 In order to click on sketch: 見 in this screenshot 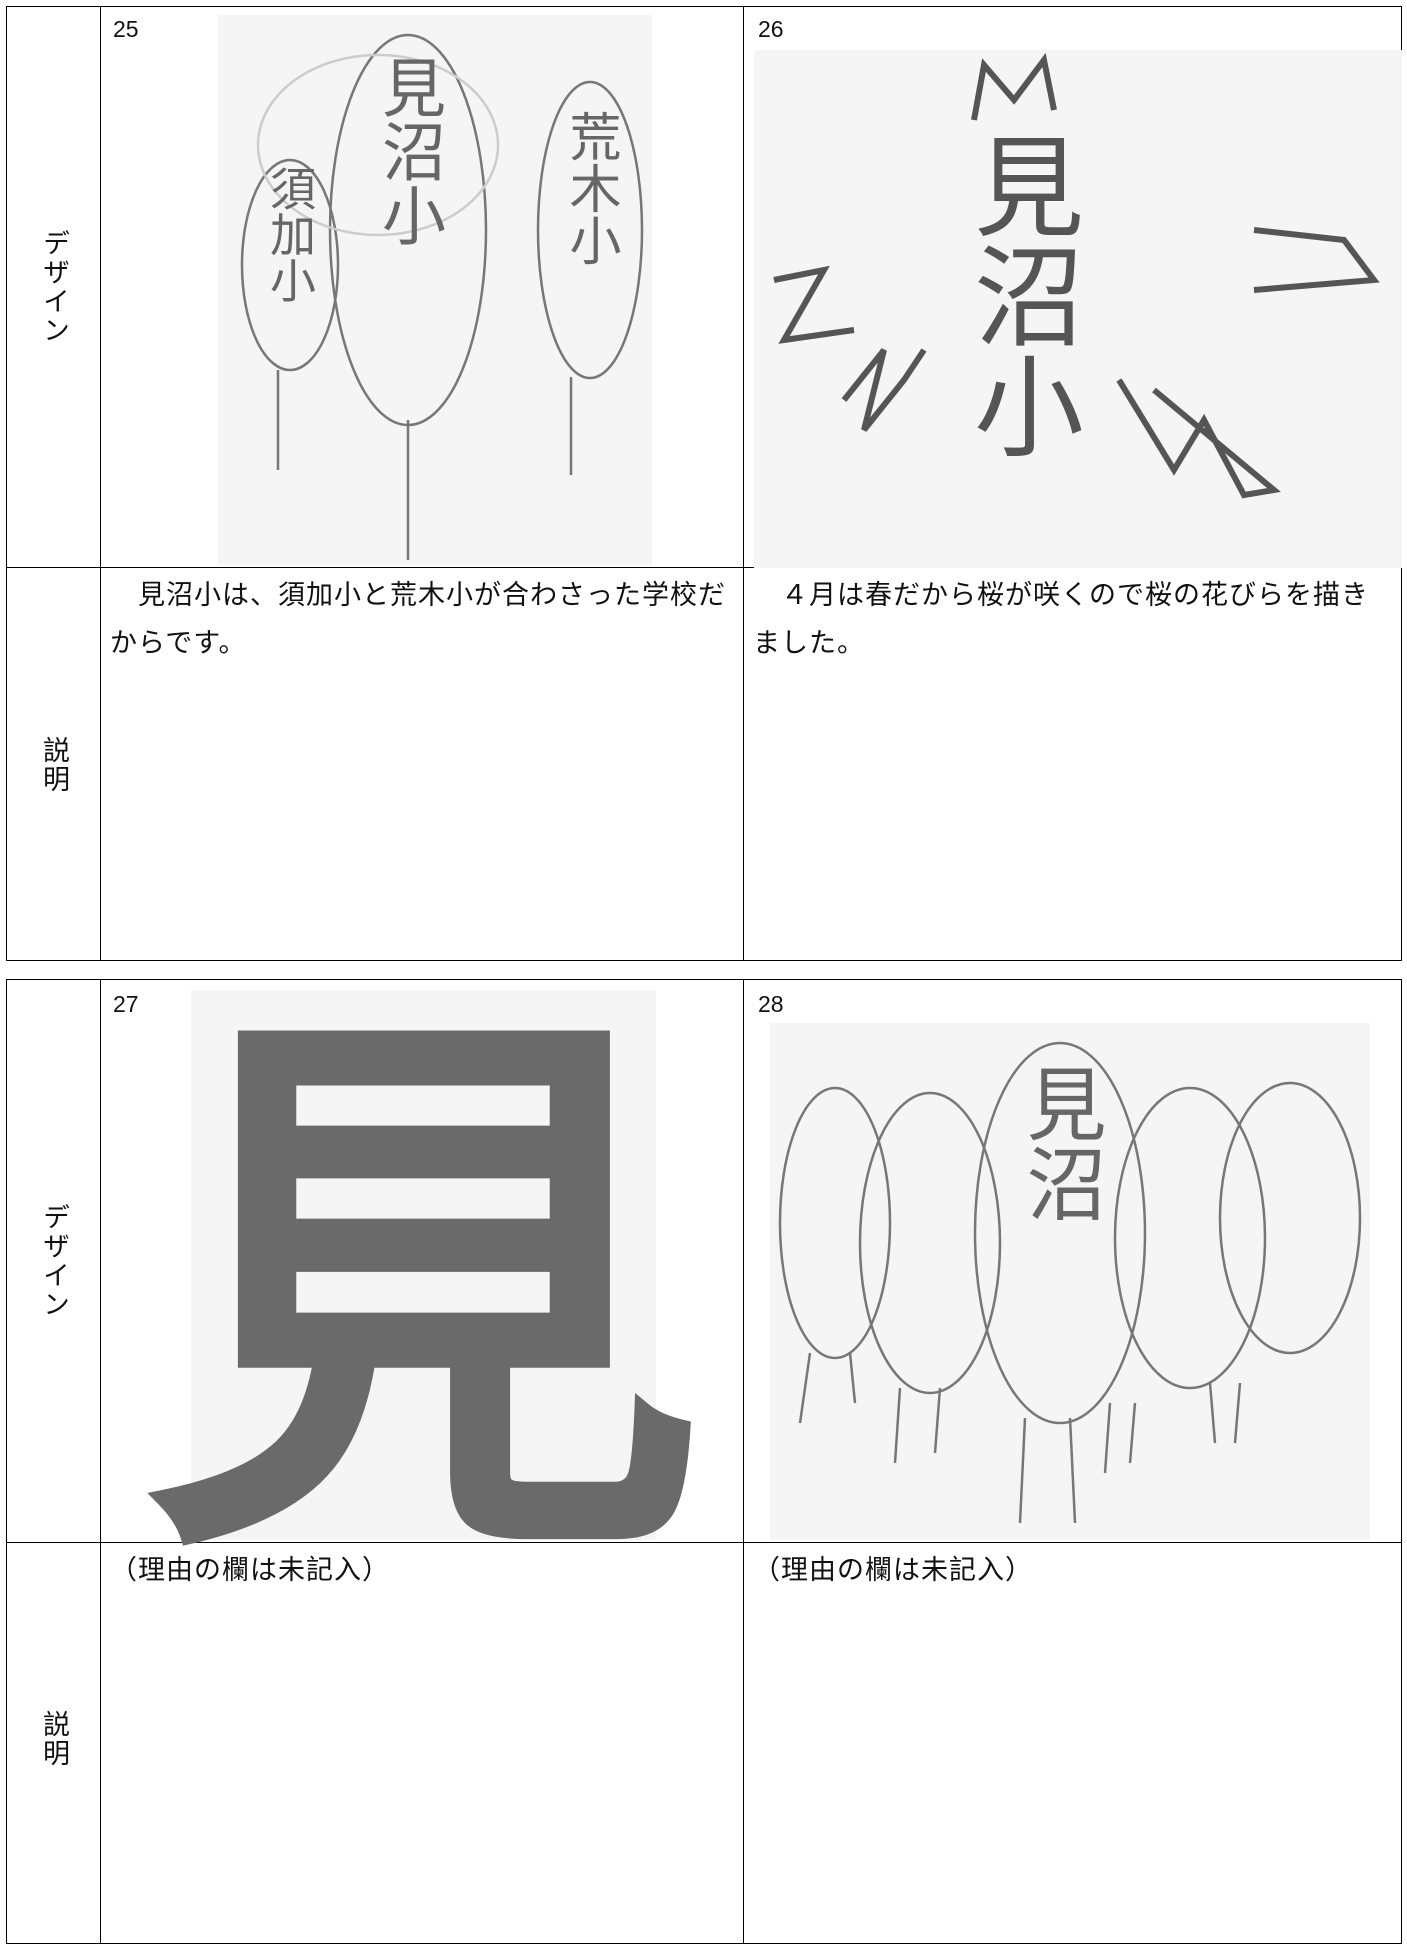, I will do `click(423, 1294)`.